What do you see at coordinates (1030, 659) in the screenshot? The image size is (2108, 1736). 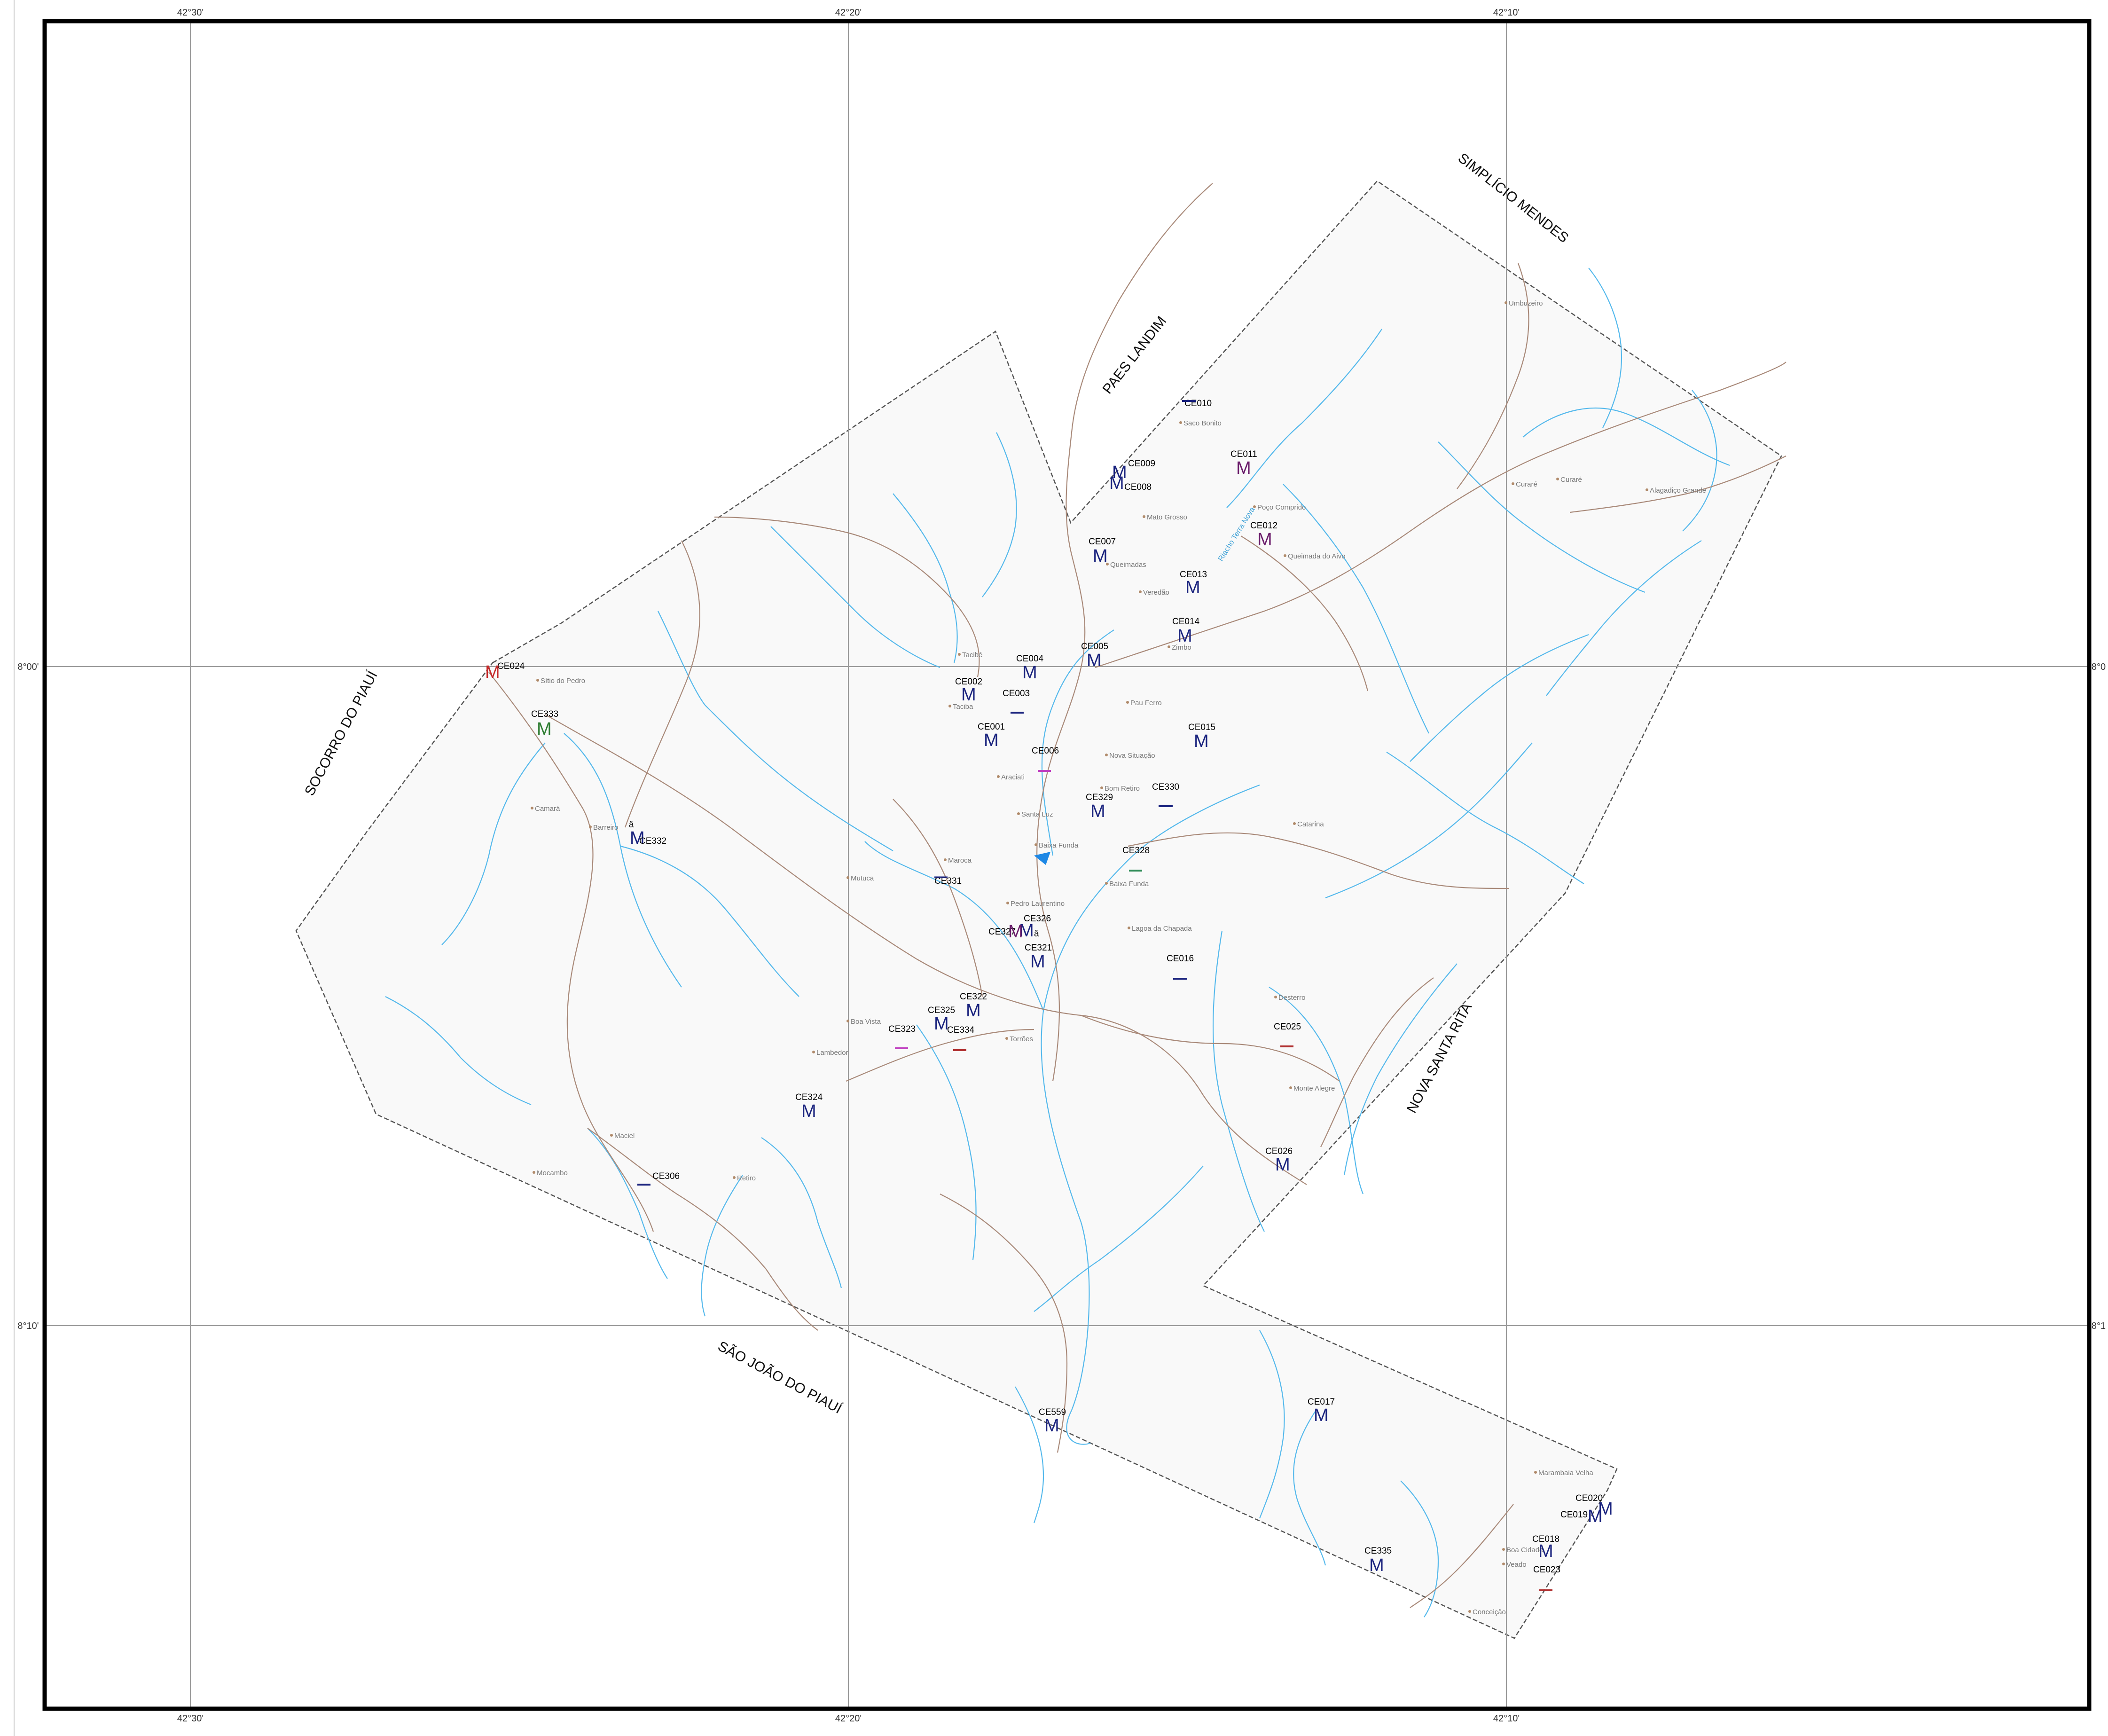 I see `station-label-ce004: CE004` at bounding box center [1030, 659].